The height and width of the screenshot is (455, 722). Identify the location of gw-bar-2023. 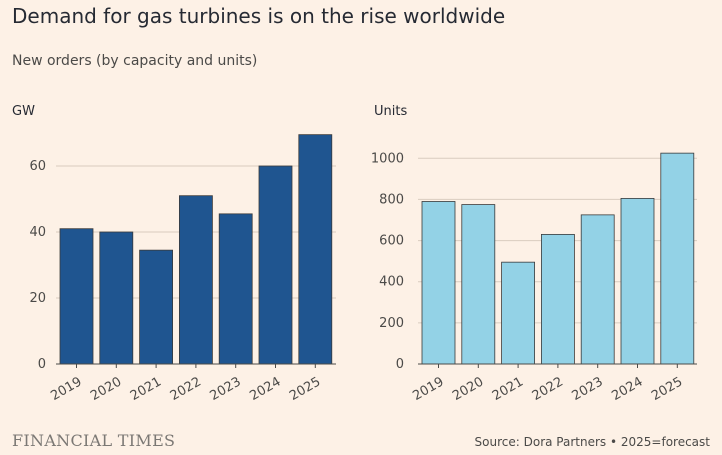
(235, 289).